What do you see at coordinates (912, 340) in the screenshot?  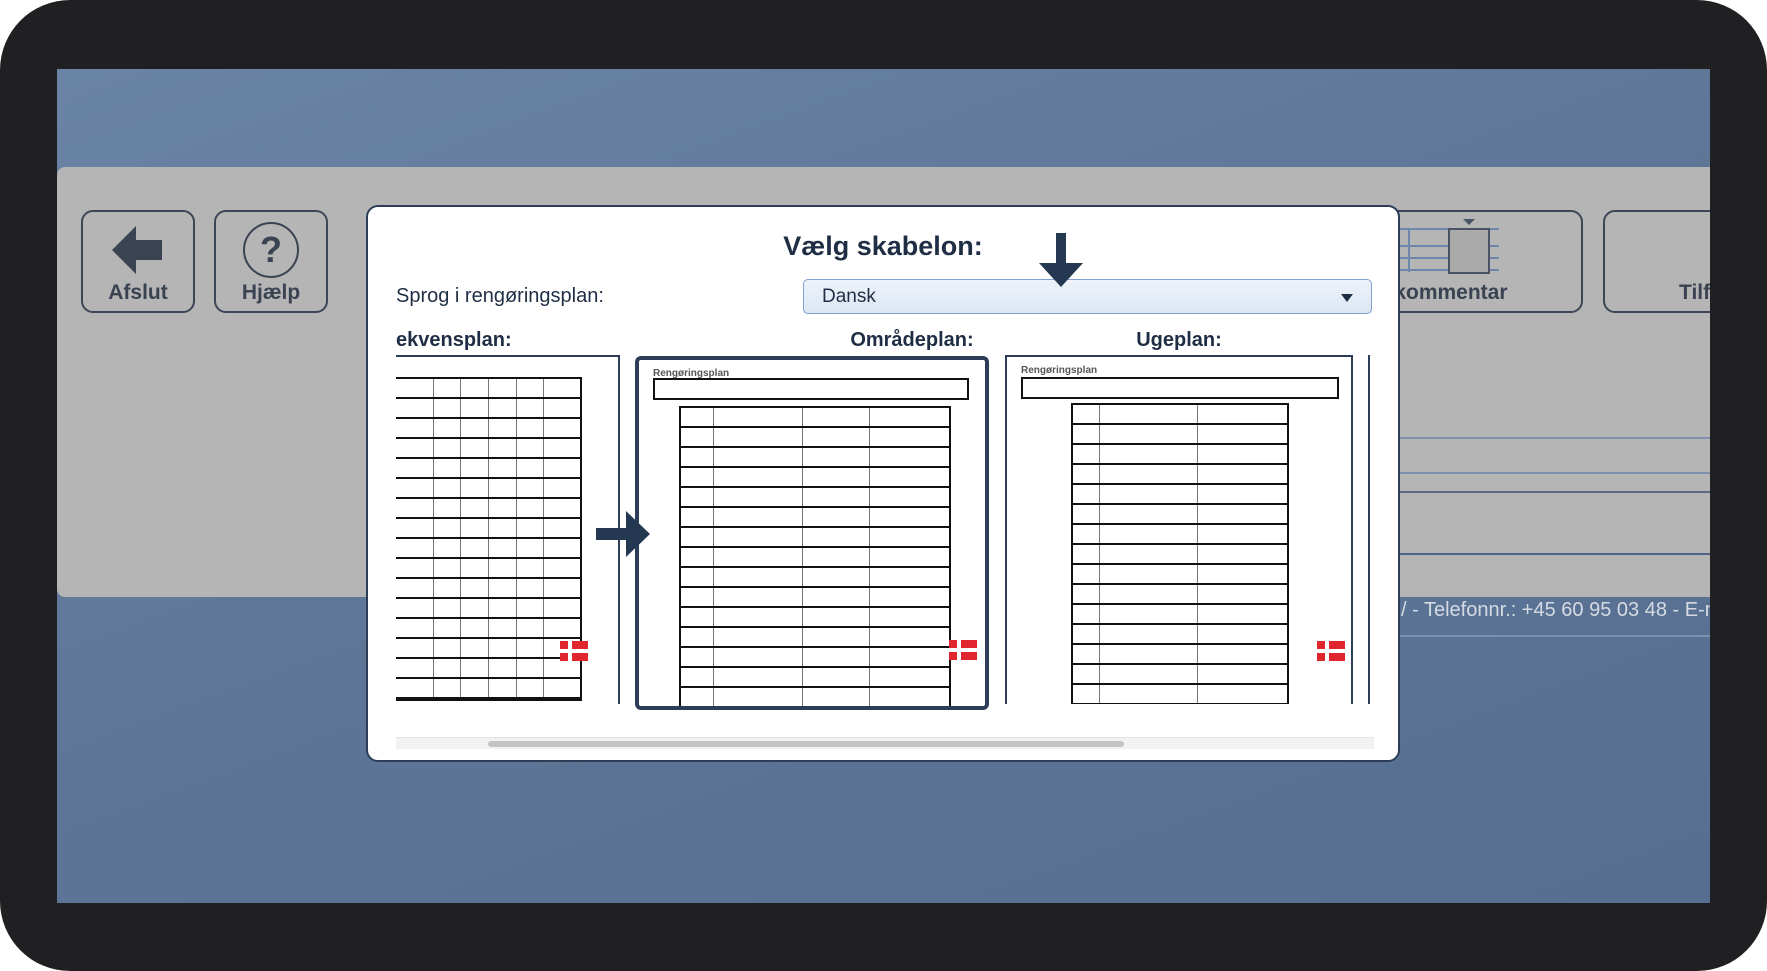 I see `template-label-area: Områdeplan:` at bounding box center [912, 340].